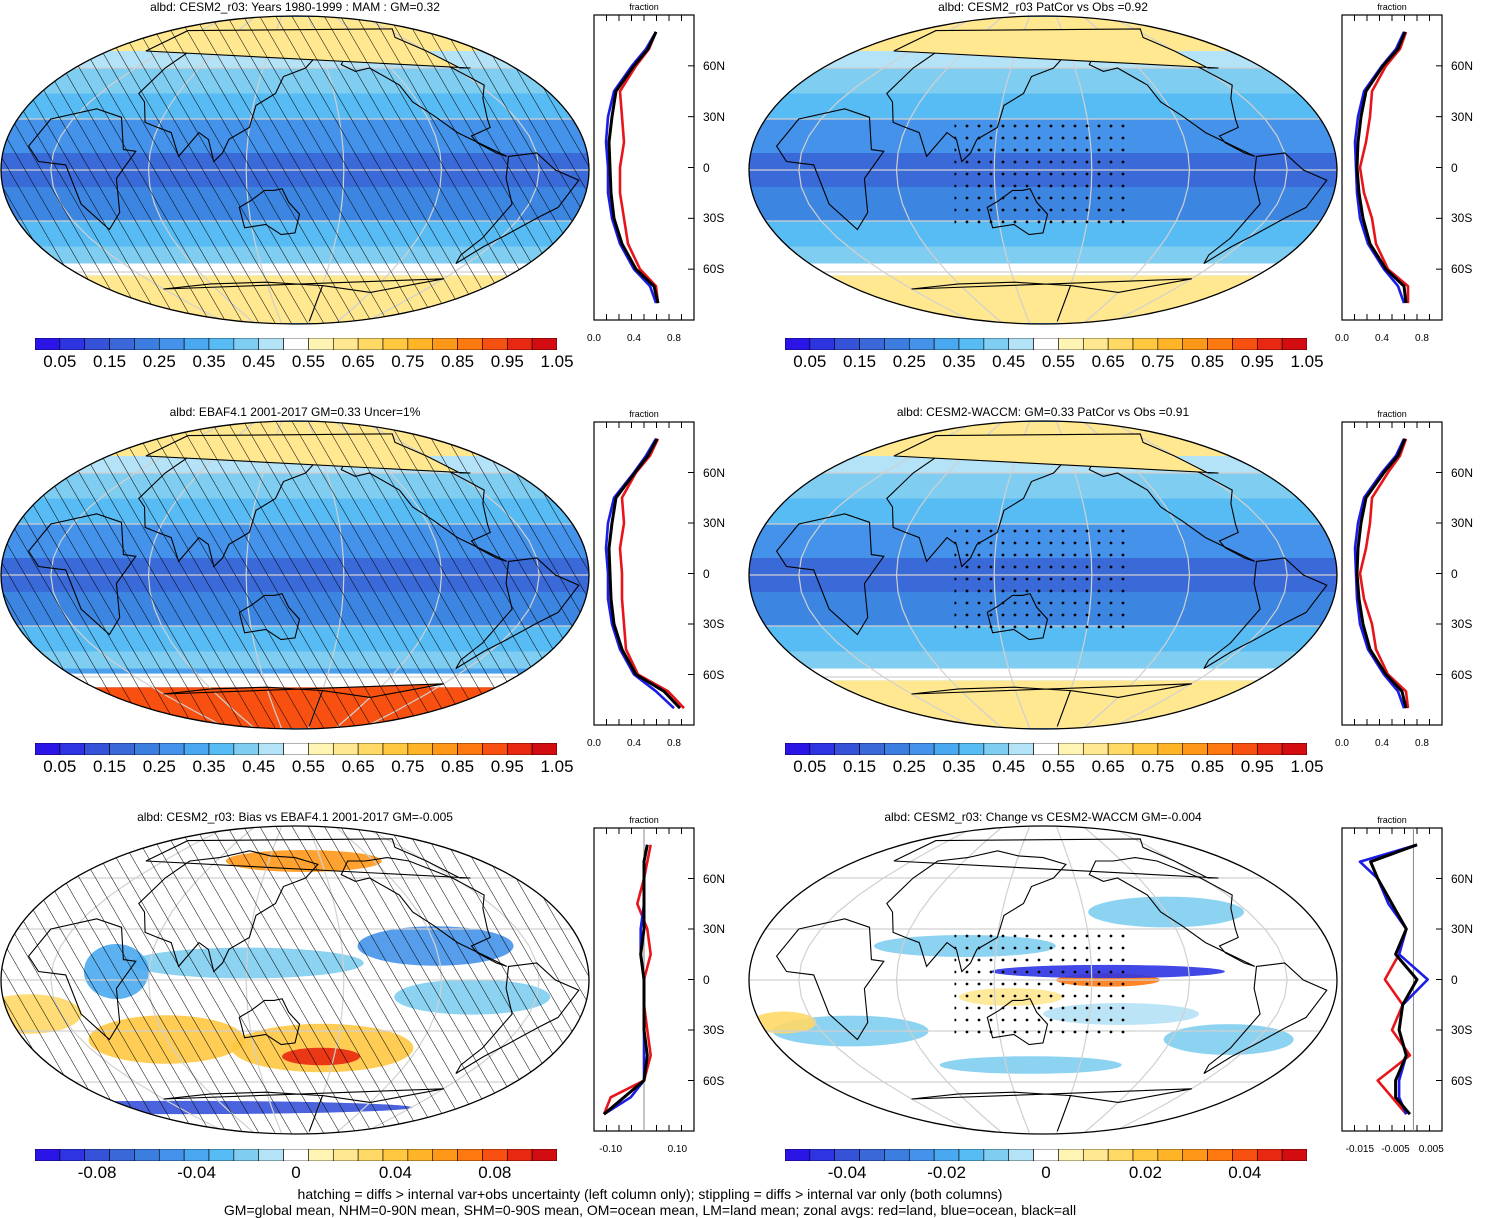 The image size is (1485, 1218). I want to click on zonal-unit-label: fraction, so click(644, 414).